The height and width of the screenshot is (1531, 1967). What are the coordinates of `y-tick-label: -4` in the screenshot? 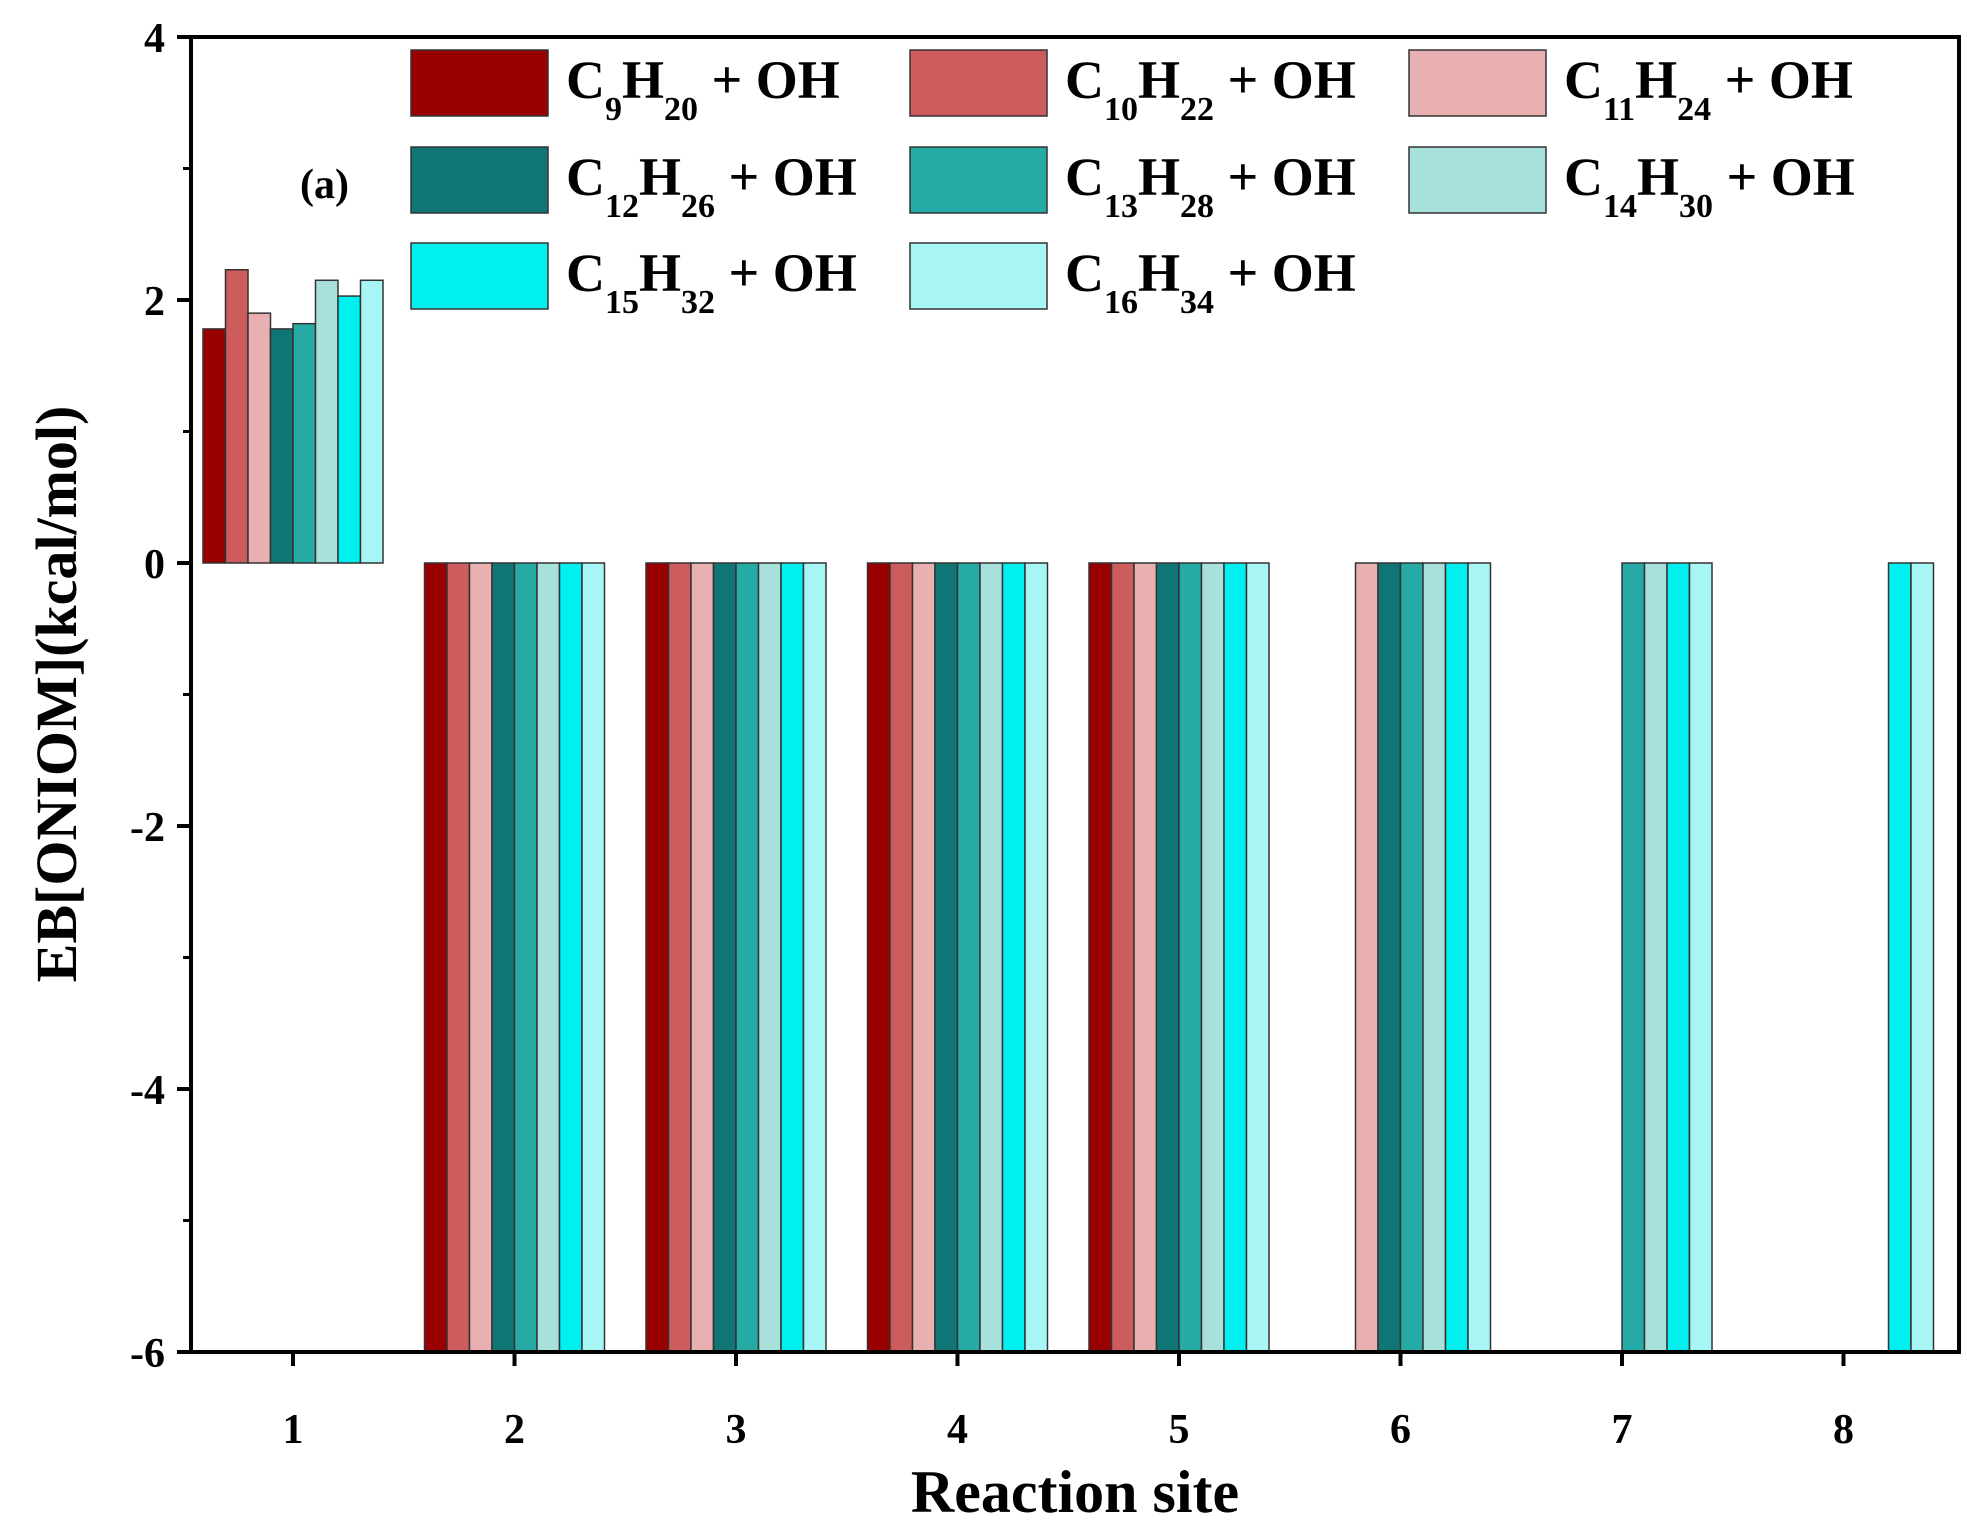 It's located at (147, 1091).